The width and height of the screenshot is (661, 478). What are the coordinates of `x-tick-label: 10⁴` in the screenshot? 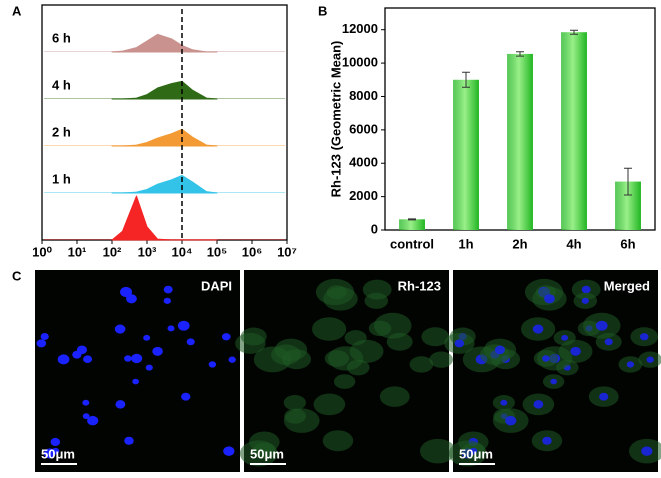 It's located at (182, 251).